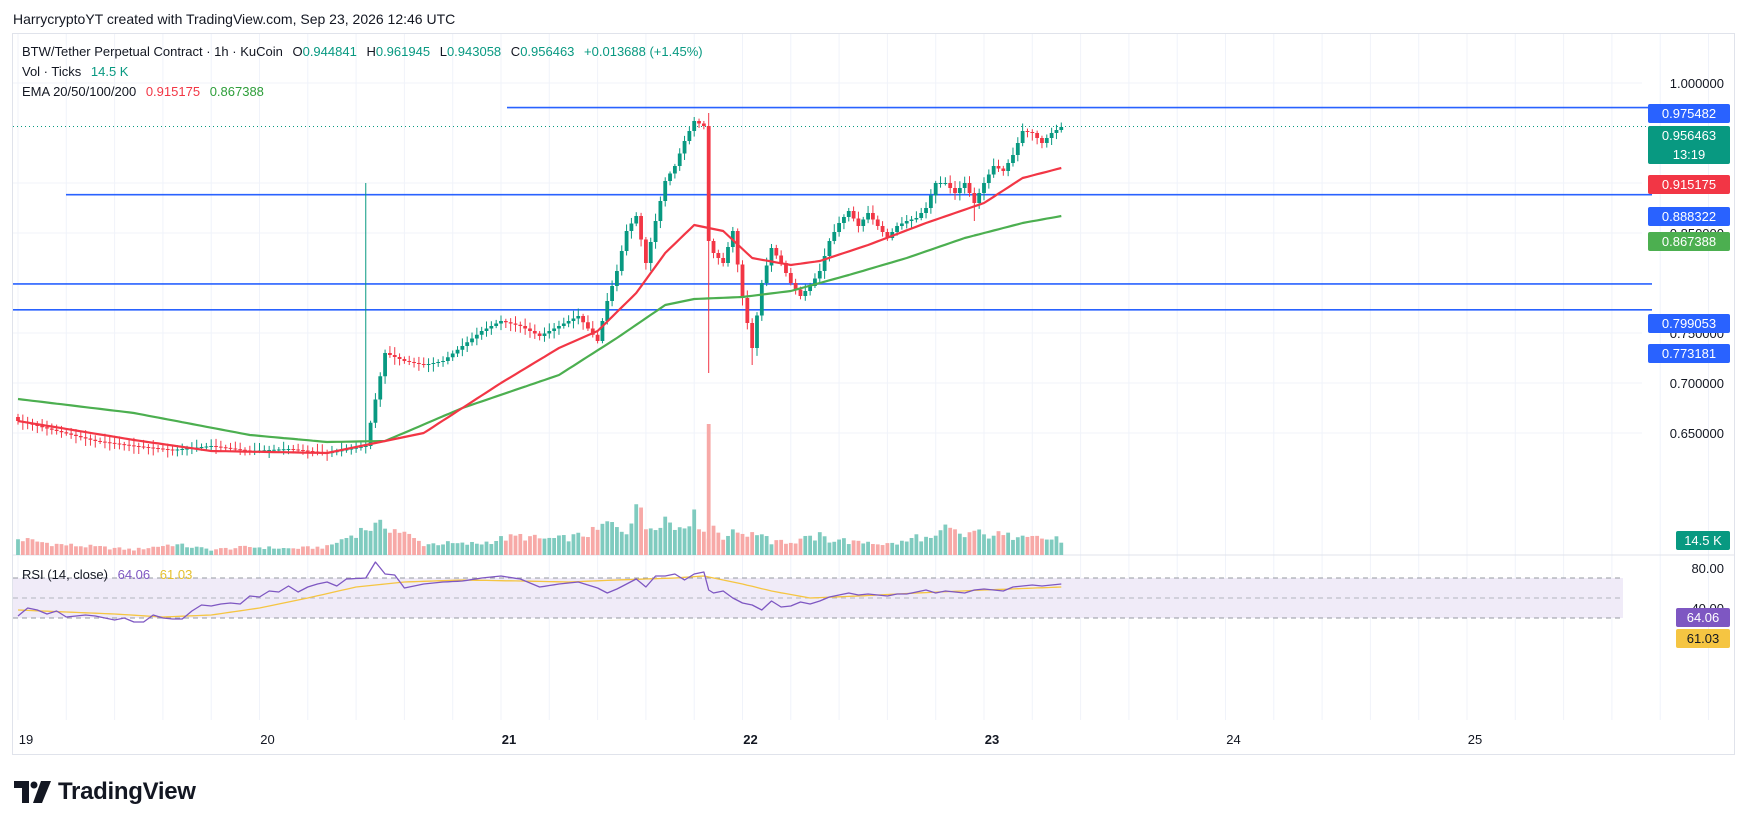  Describe the element at coordinates (1689, 154) in the screenshot. I see `price-pill-countdown: 13:19` at that location.